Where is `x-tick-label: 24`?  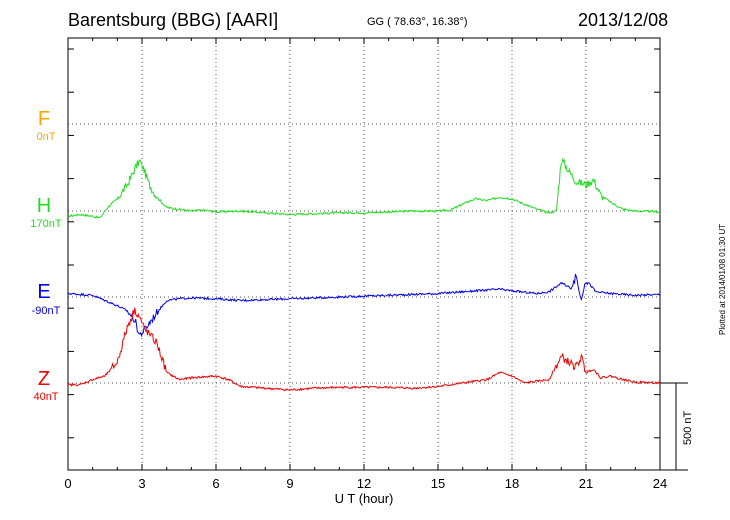 x-tick-label: 24 is located at coordinates (660, 483).